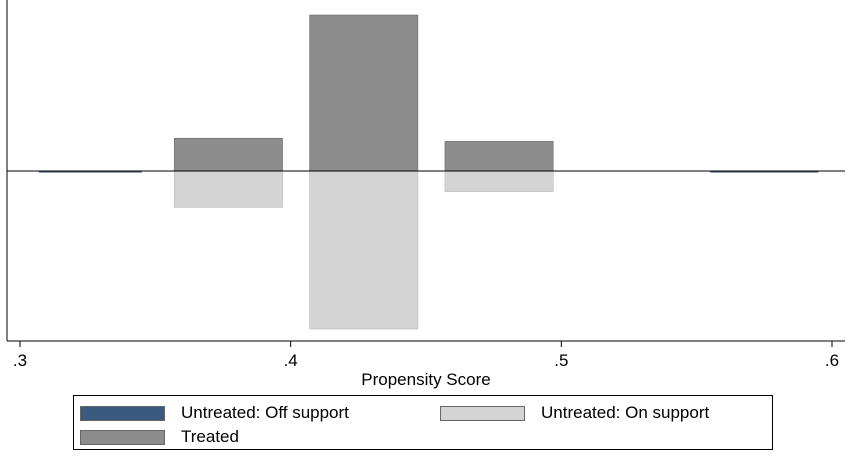 This screenshot has height=456, width=850. I want to click on x-ticks-group: .3 .4 .5 .6, so click(426, 355).